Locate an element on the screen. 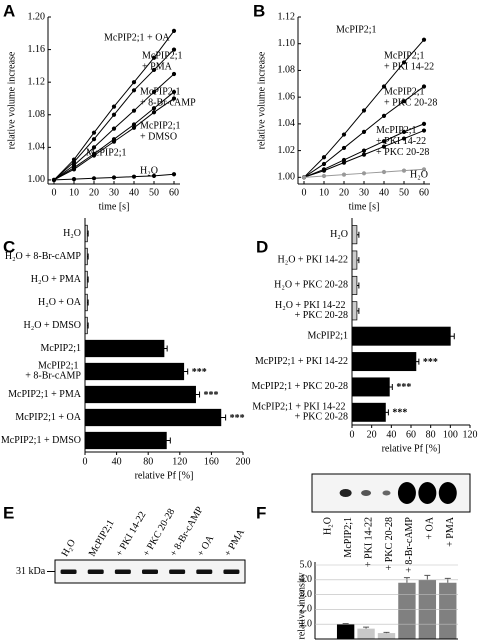 The width and height of the screenshot is (498, 640). category-label: McPIP2;1 + DMSO is located at coordinates (41, 440).